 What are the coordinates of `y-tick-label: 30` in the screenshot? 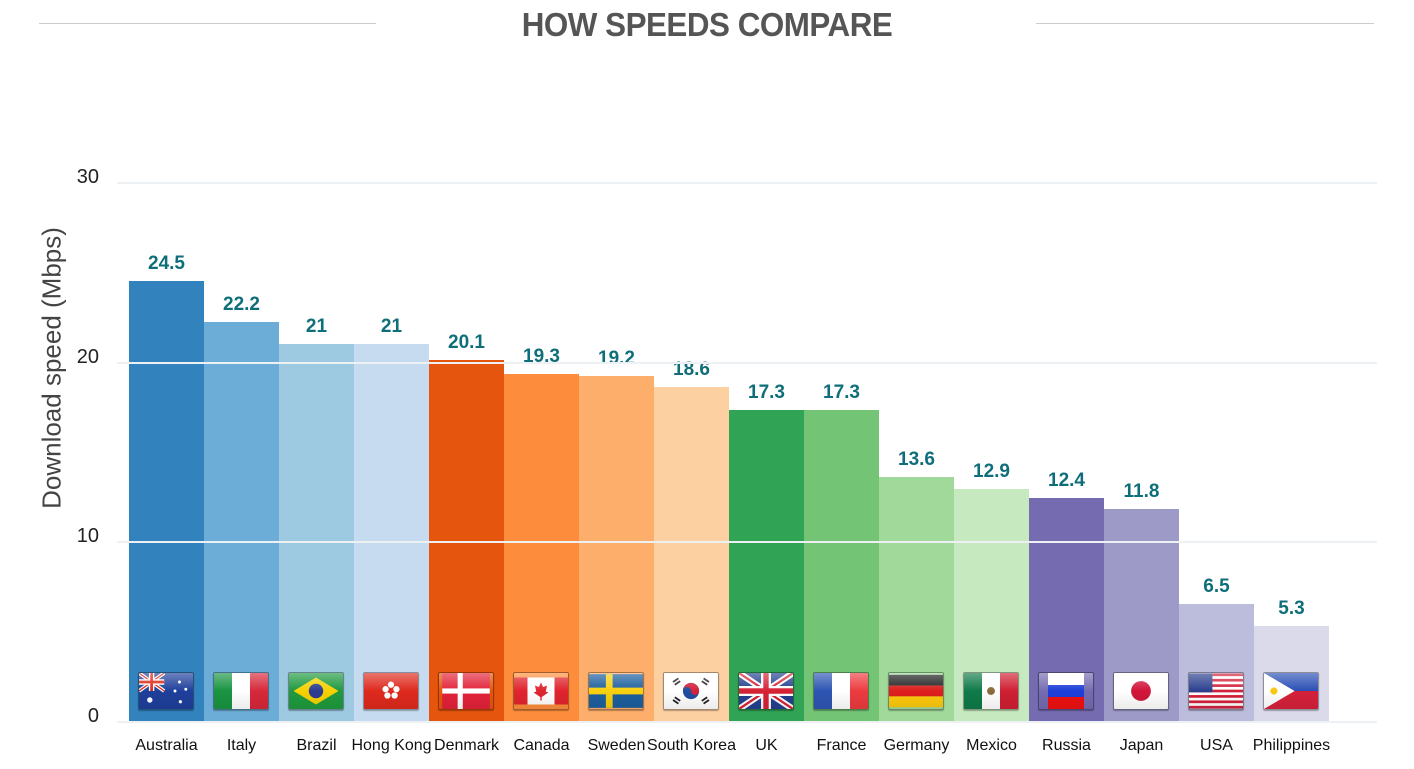 It's located at (87, 177).